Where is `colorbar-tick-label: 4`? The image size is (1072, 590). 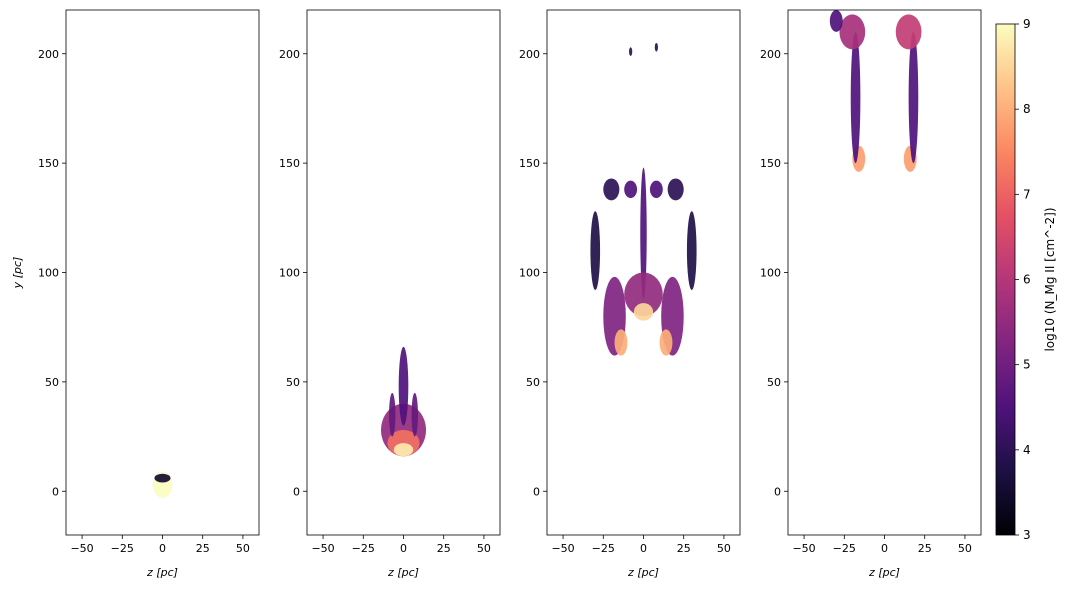 colorbar-tick-label: 4 is located at coordinates (1027, 450).